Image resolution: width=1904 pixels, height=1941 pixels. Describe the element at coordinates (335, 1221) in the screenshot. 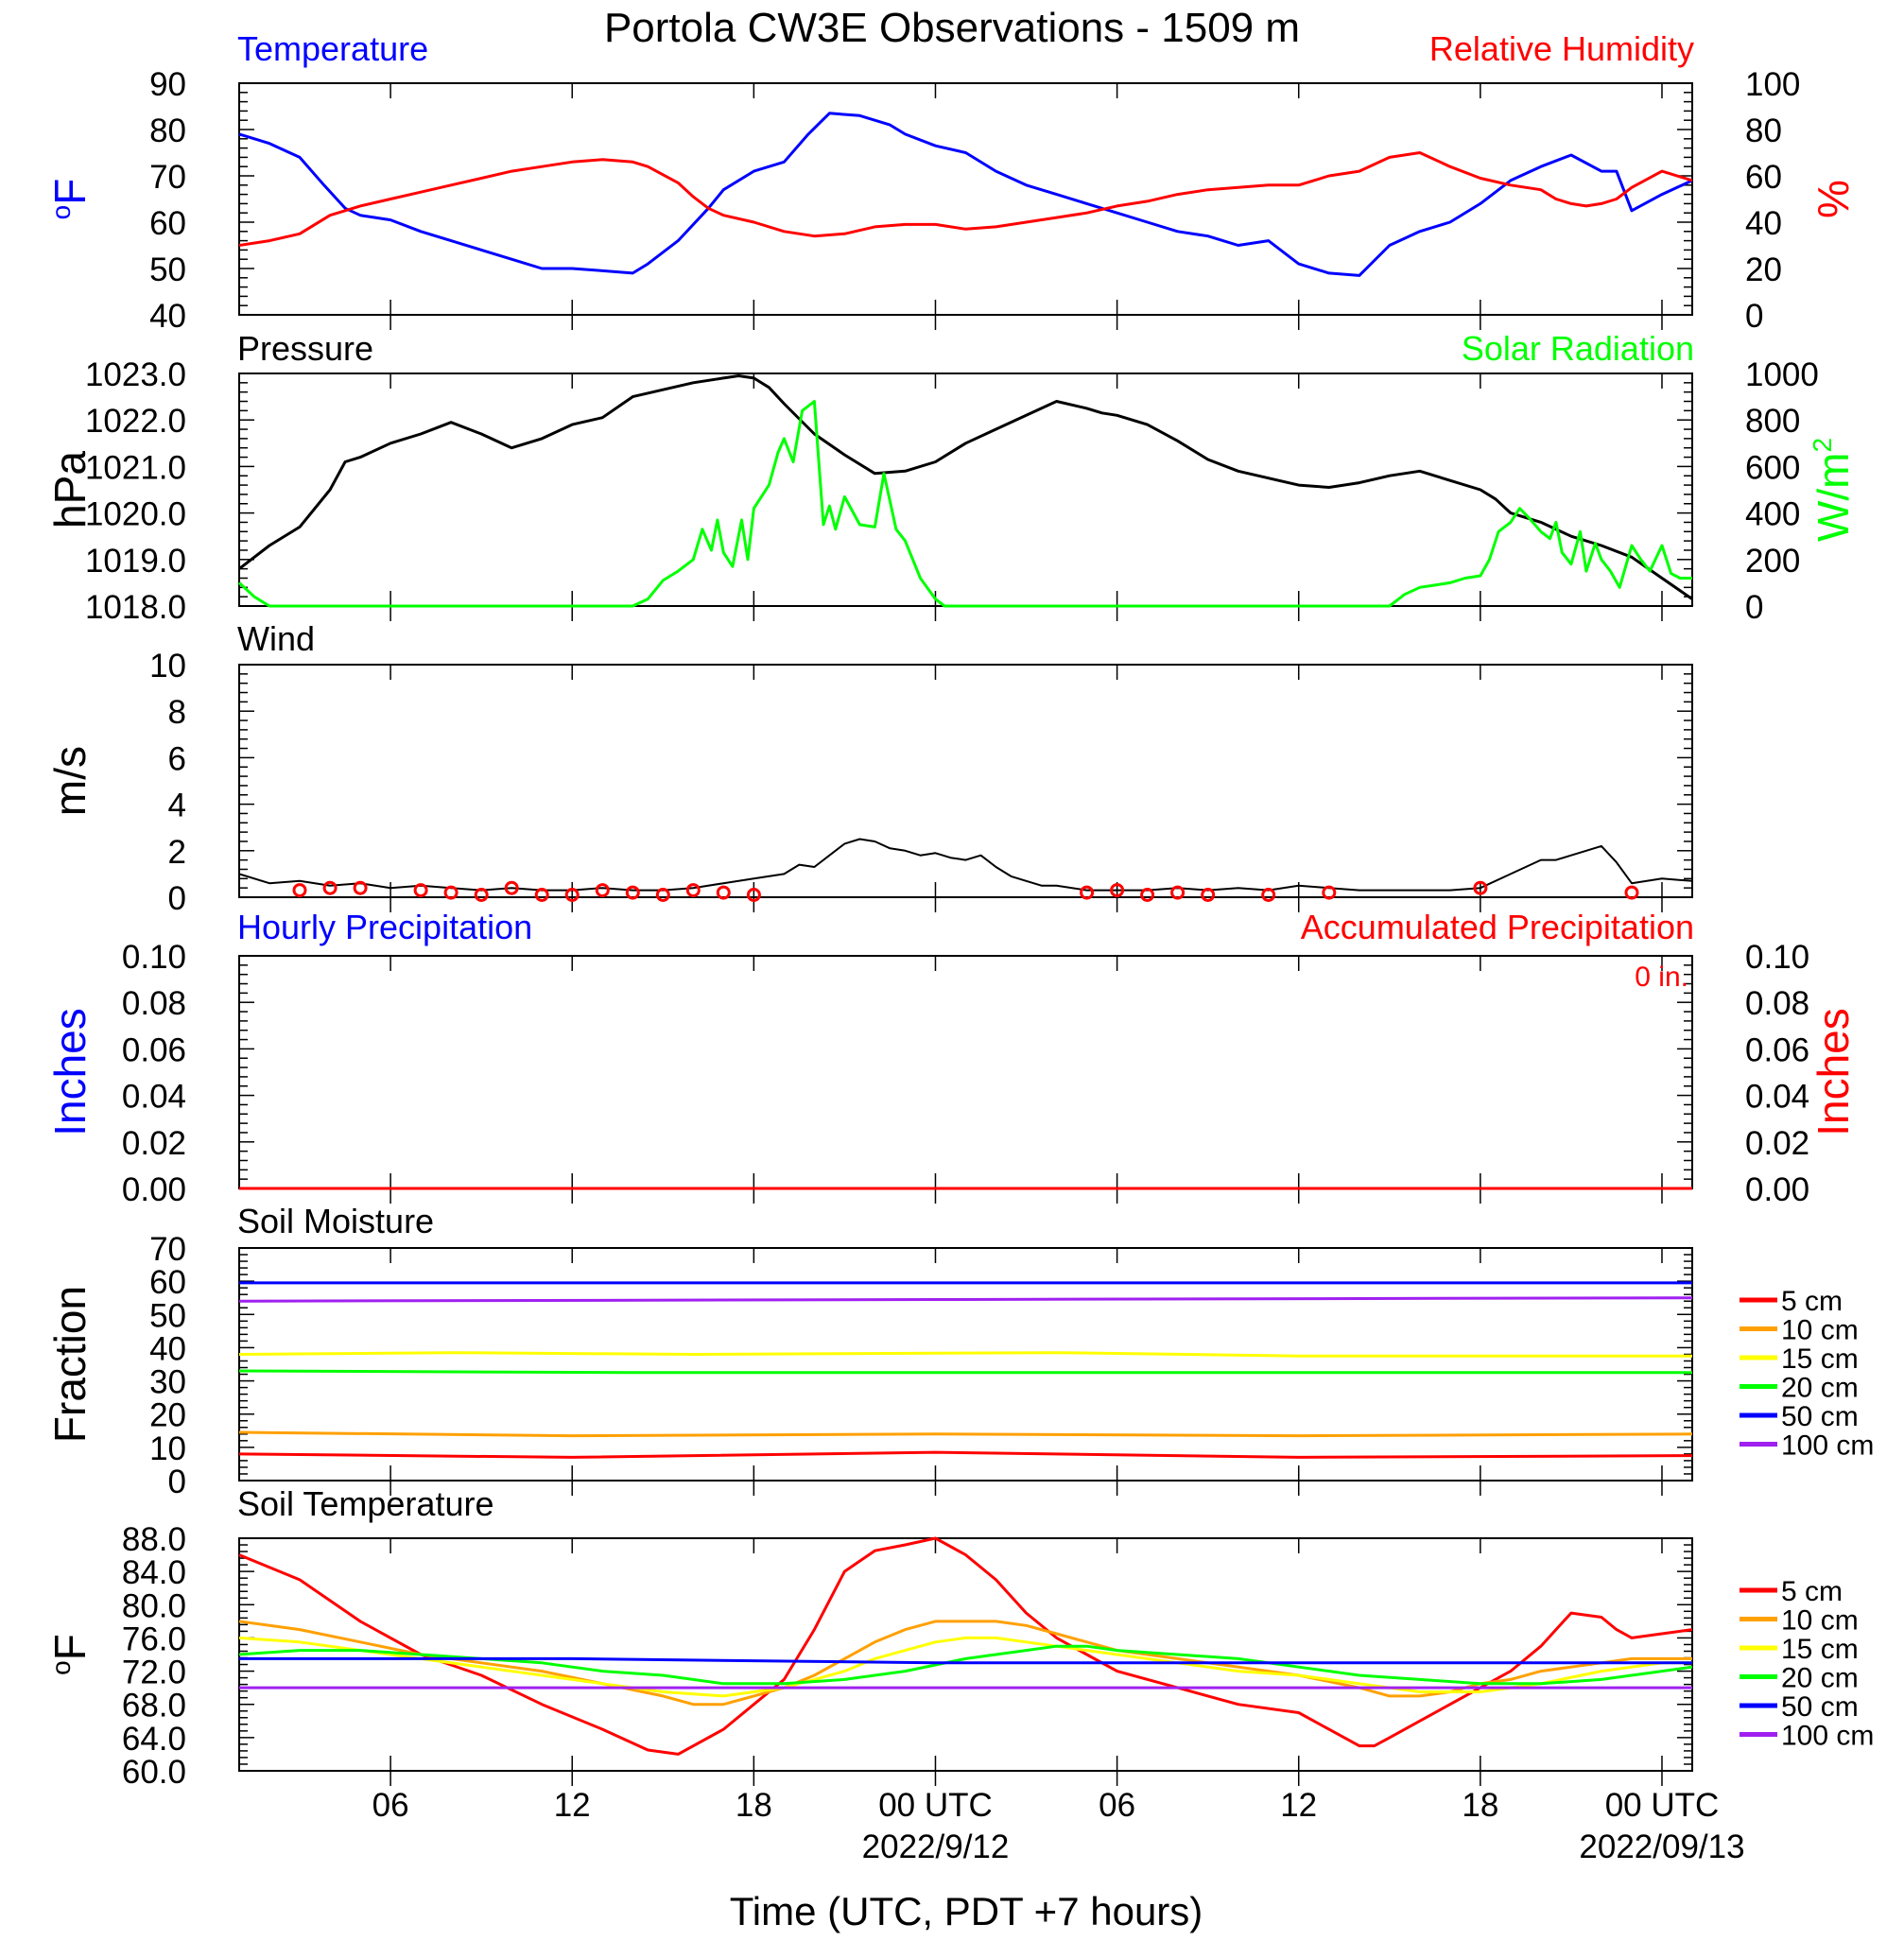

I see `panel-title-left: Soil Moisture` at that location.